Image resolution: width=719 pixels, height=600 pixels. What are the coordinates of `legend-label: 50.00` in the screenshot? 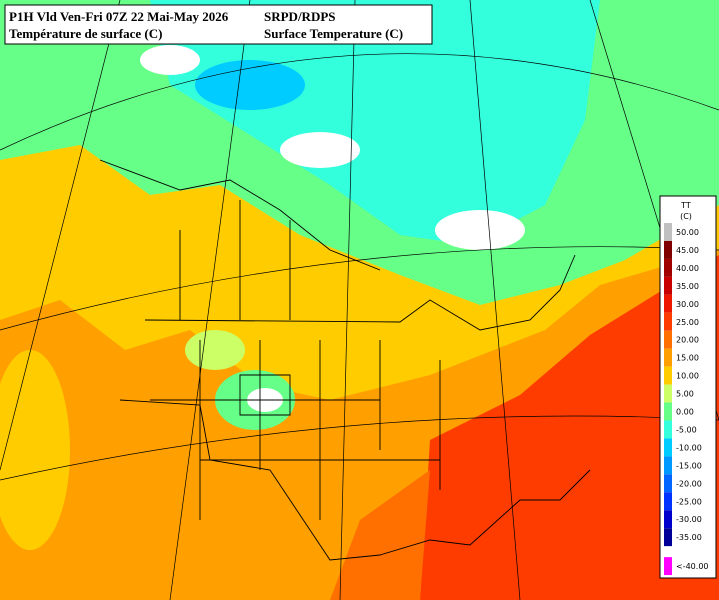 It's located at (687, 232).